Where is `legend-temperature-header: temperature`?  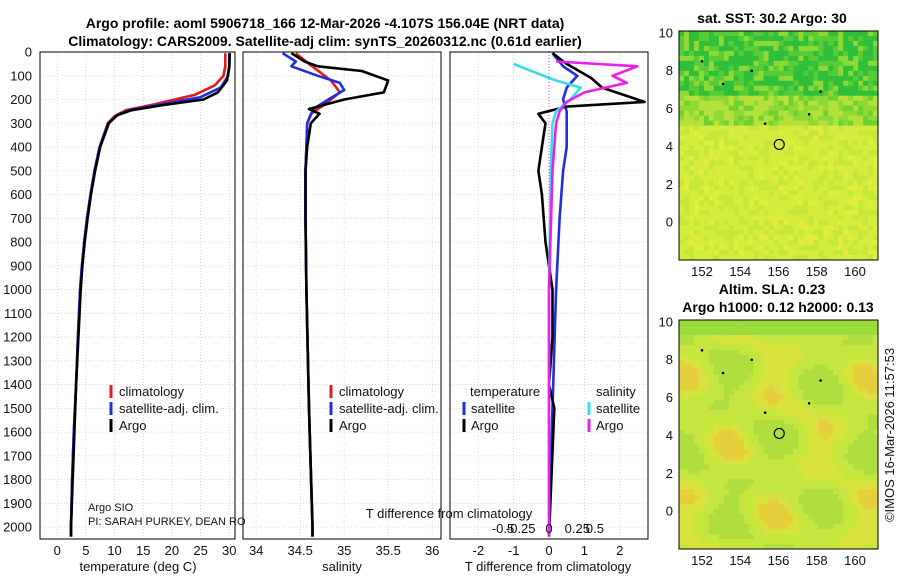
legend-temperature-header: temperature is located at coordinates (505, 391).